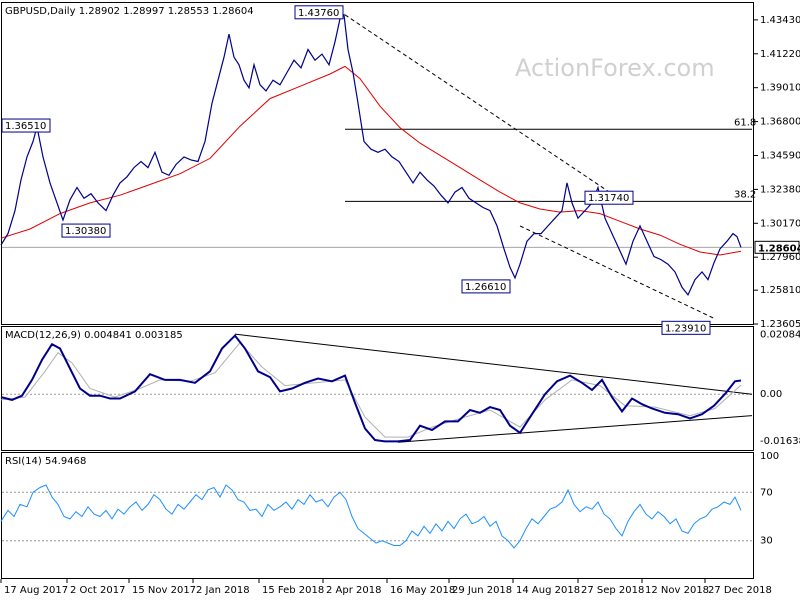 This screenshot has width=800, height=600. What do you see at coordinates (615, 68) in the screenshot?
I see `watermark: ActionForex.com` at bounding box center [615, 68].